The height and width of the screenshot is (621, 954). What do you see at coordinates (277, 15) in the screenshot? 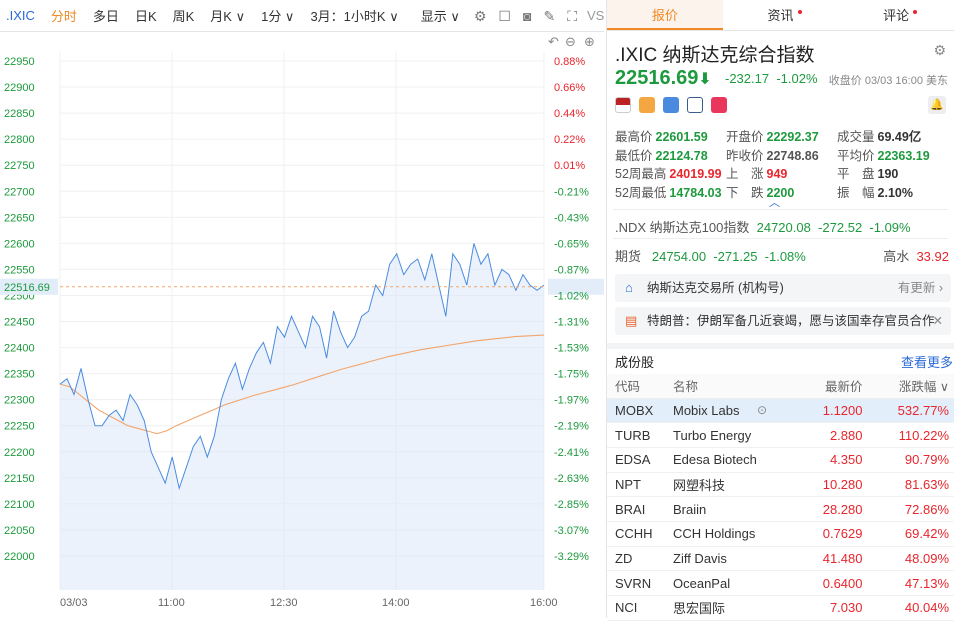
I see `interval-dropdown: 1分 ∨` at bounding box center [277, 15].